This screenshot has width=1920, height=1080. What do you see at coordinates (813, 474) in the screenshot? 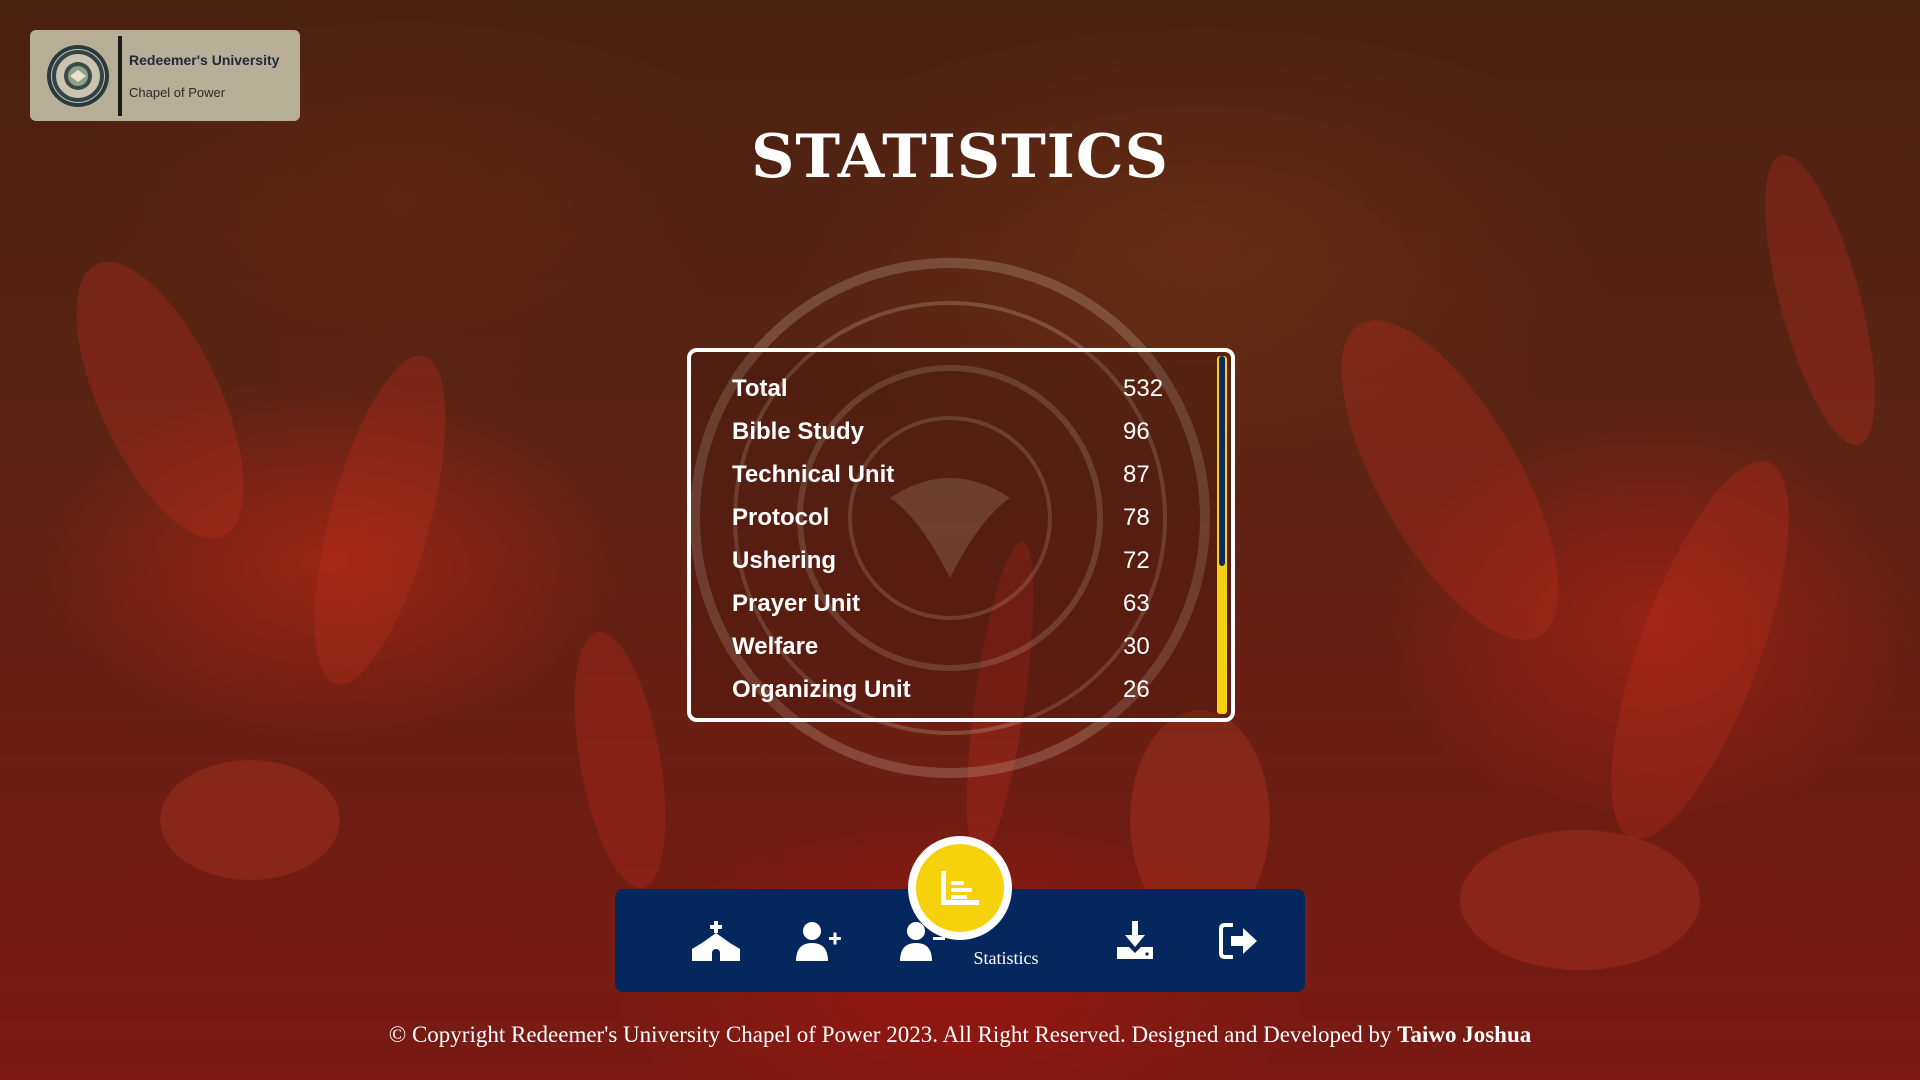
I see `stat-label: Technical Unit` at bounding box center [813, 474].